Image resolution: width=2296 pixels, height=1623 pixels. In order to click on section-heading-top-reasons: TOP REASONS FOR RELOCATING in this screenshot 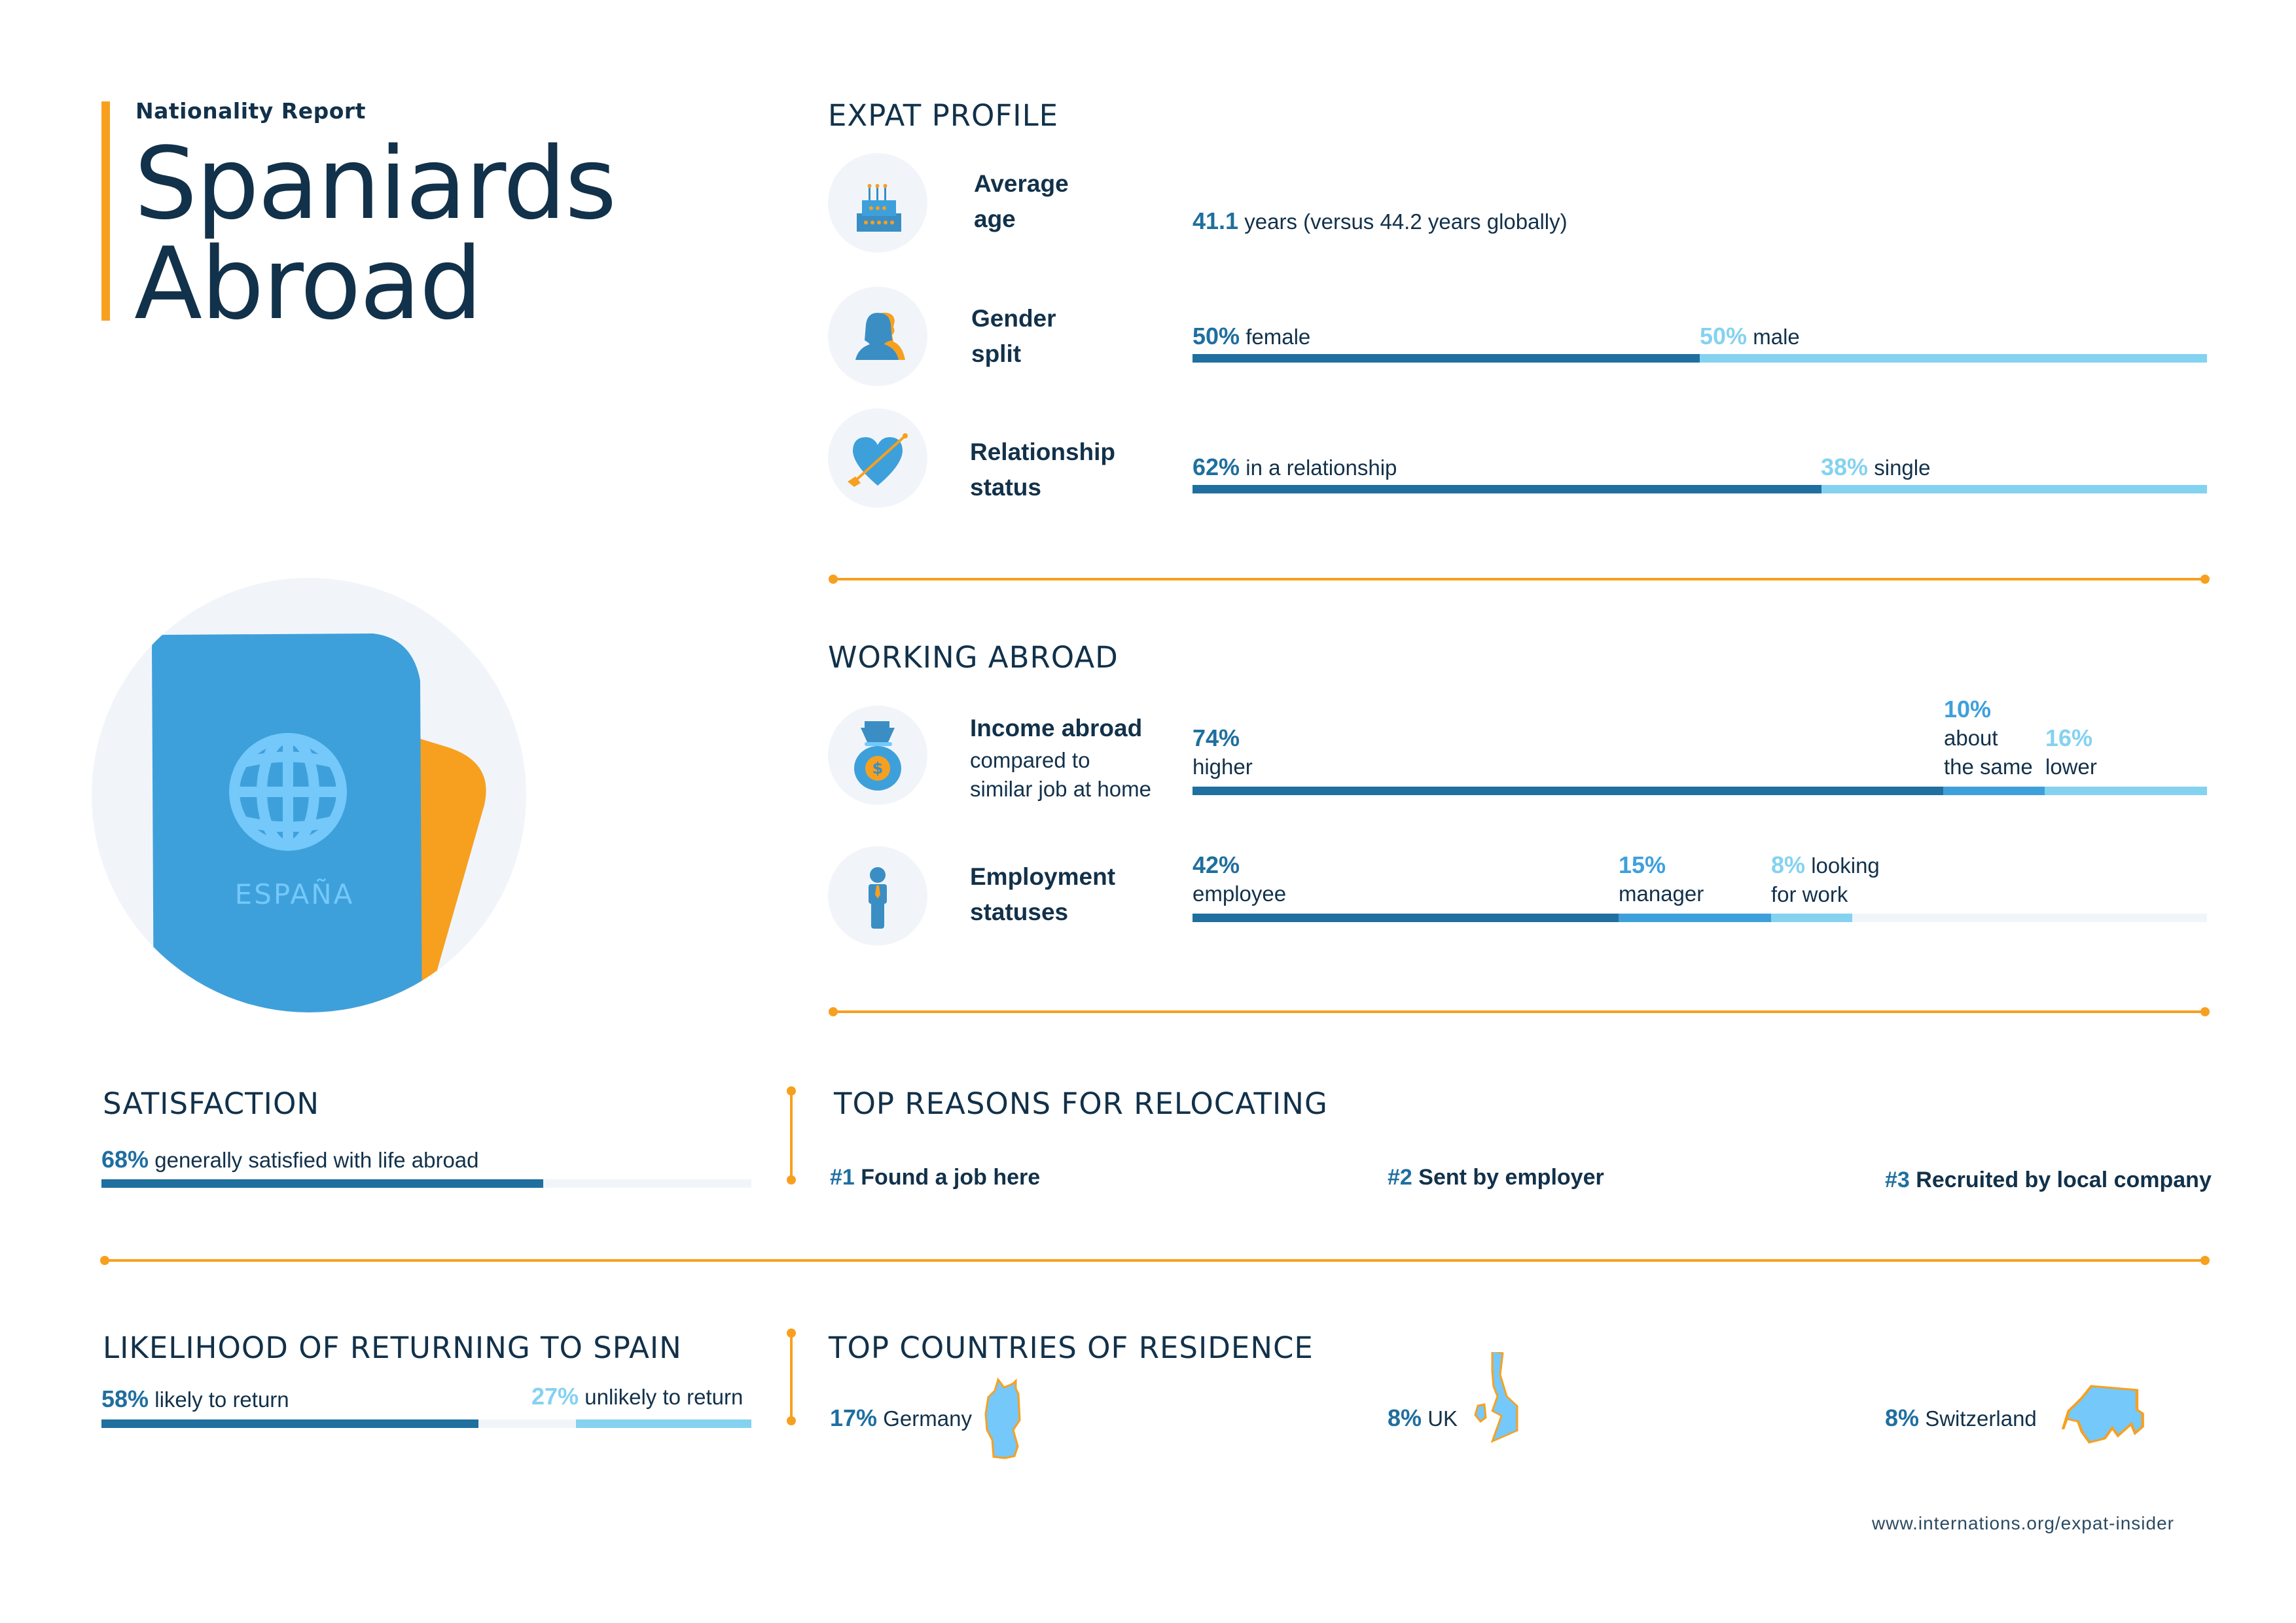, I will do `click(1081, 1103)`.